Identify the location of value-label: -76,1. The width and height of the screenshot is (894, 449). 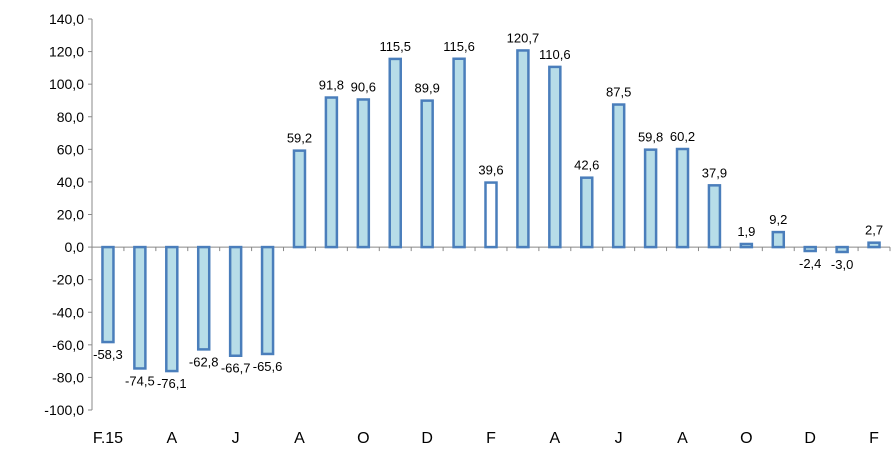
(172, 383).